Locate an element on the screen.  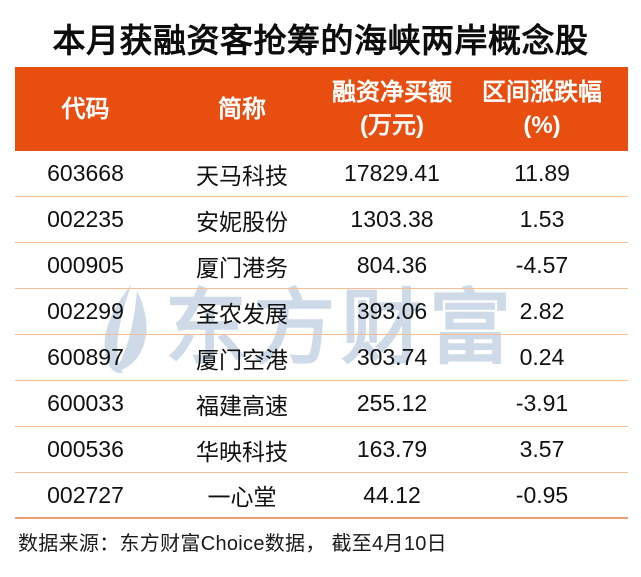
cell-net-buy: 1303.38 is located at coordinates (392, 219).